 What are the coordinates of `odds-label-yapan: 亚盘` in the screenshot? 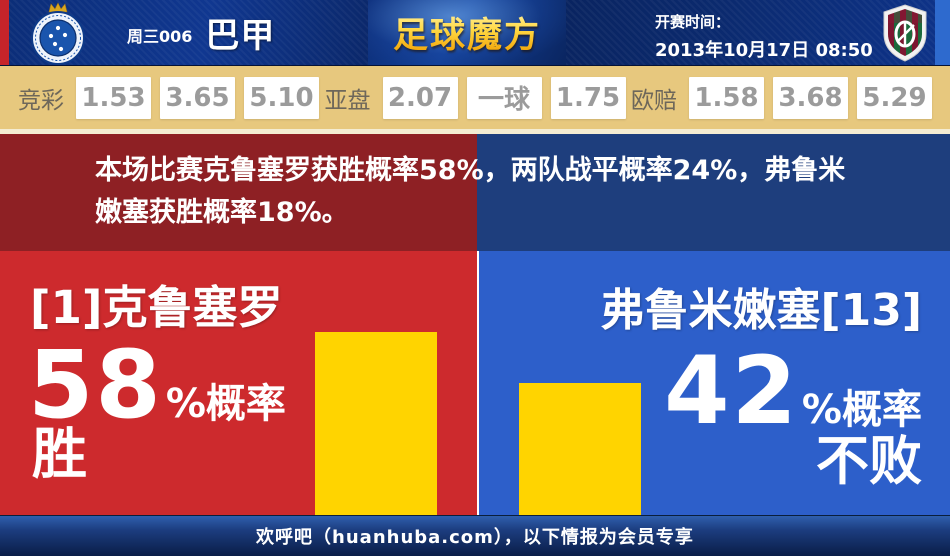 It's located at (347, 100).